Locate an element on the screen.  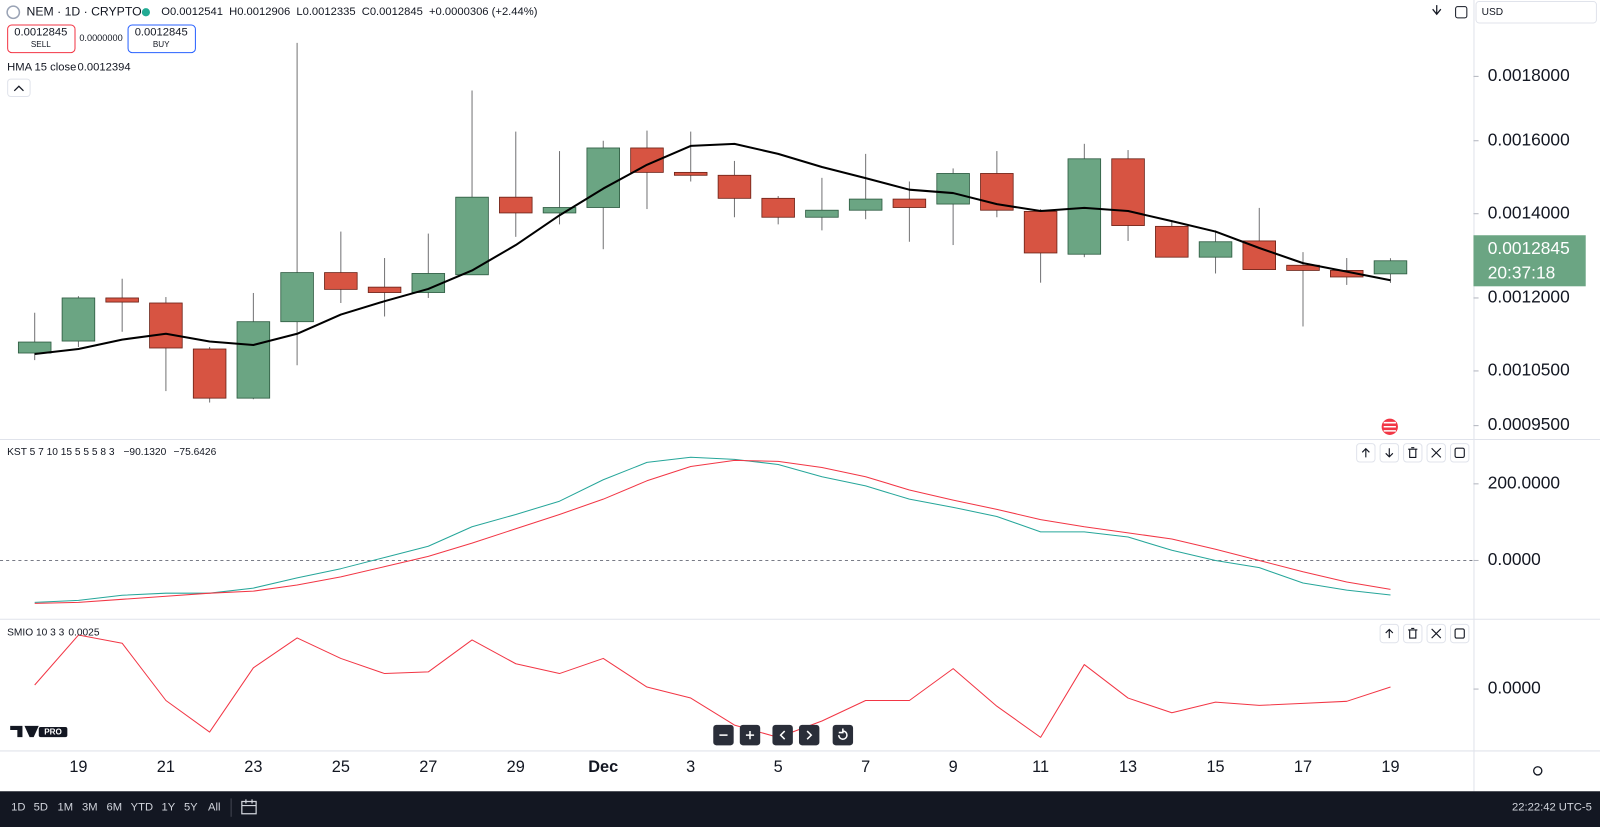
sell-button is located at coordinates (41, 39).